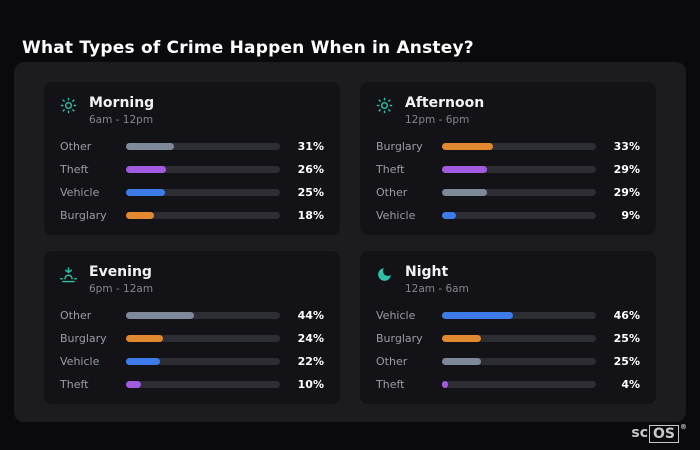 The height and width of the screenshot is (450, 700). I want to click on stat-row: Vehicle 9%, so click(508, 215).